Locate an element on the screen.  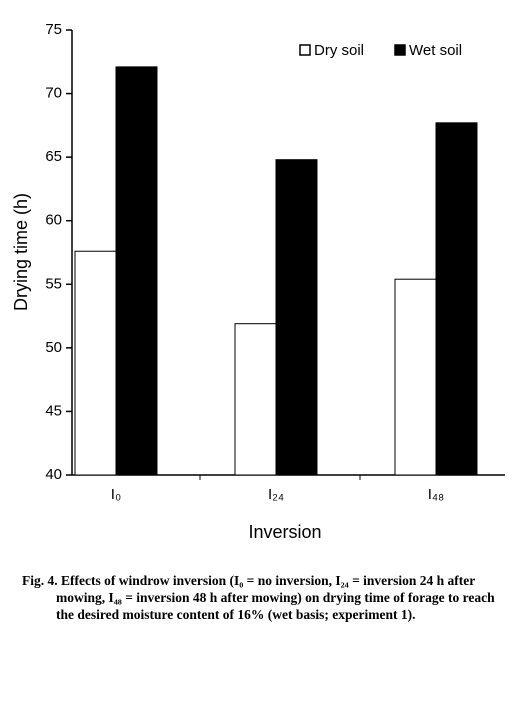
legend-label: Wet soil is located at coordinates (435, 50).